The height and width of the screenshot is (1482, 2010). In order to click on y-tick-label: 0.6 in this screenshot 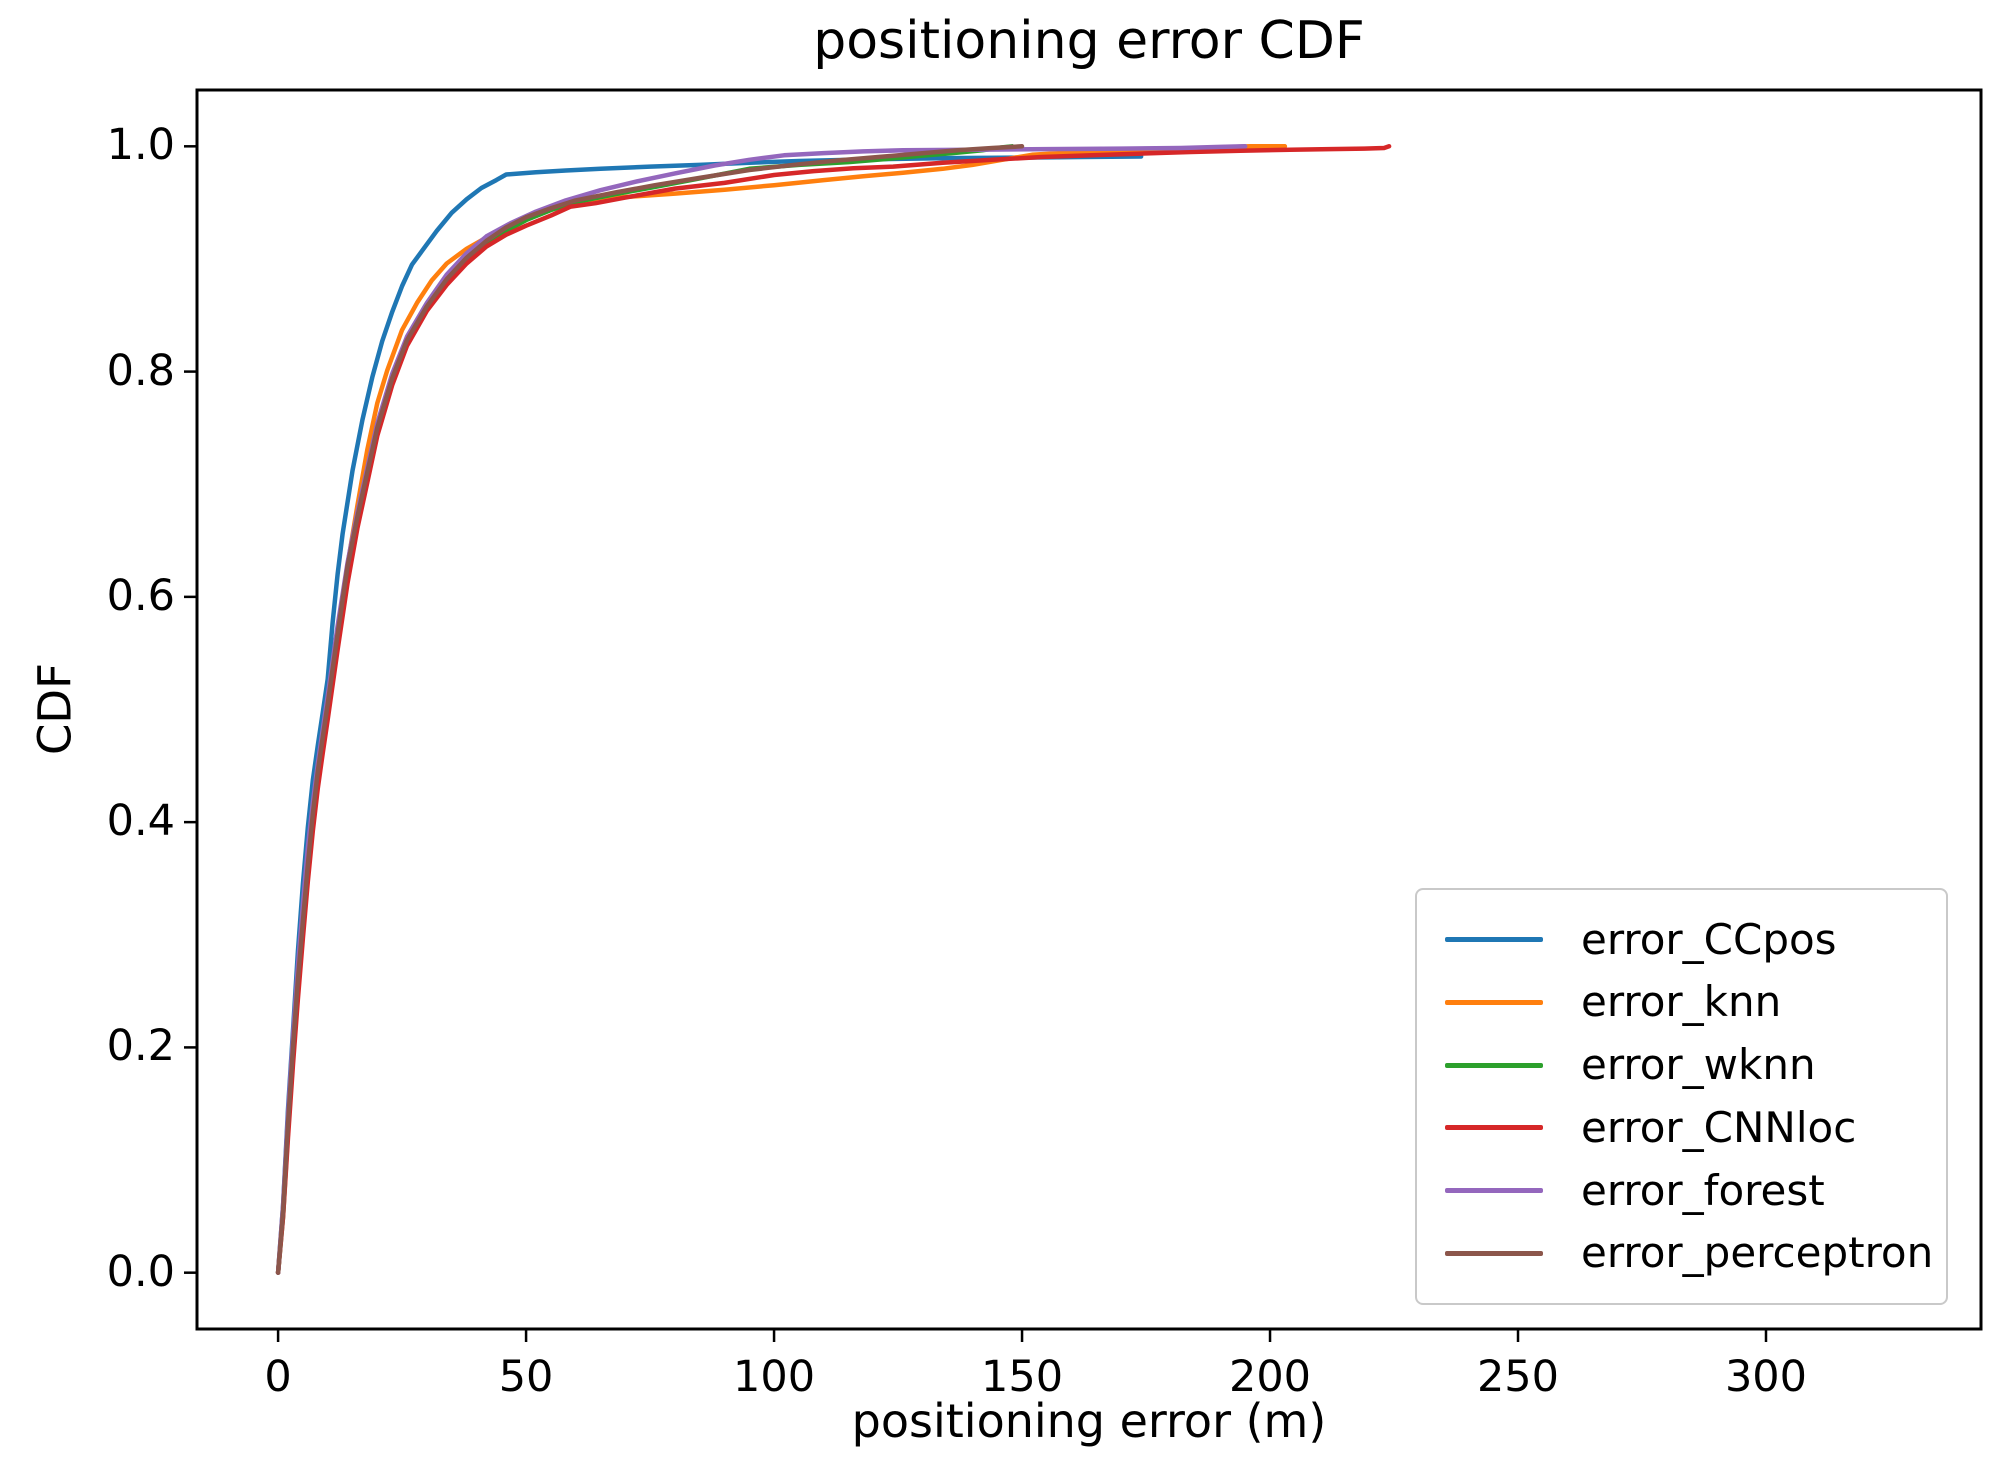, I will do `click(140, 595)`.